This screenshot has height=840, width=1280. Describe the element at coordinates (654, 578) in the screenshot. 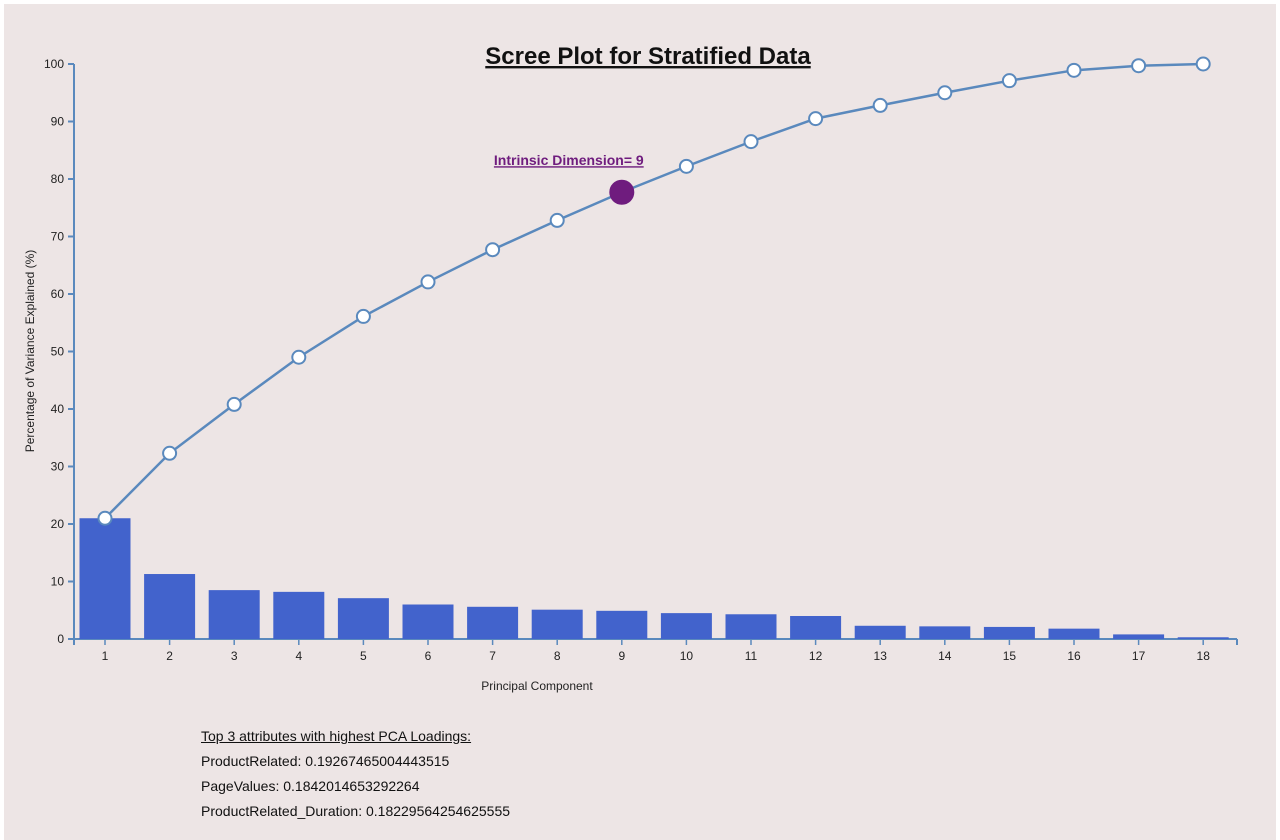

I see `bar-series` at that location.